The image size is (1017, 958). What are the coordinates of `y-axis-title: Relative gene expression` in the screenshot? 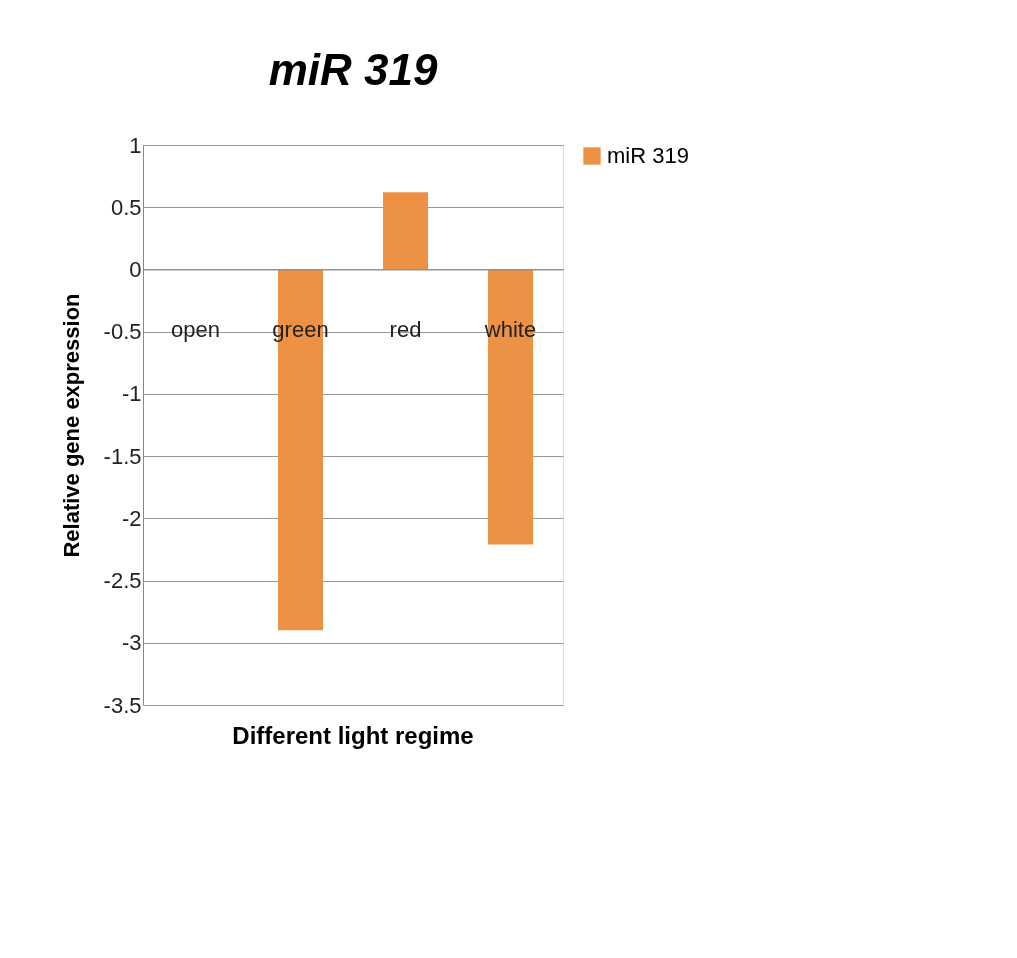 It's located at (71, 425).